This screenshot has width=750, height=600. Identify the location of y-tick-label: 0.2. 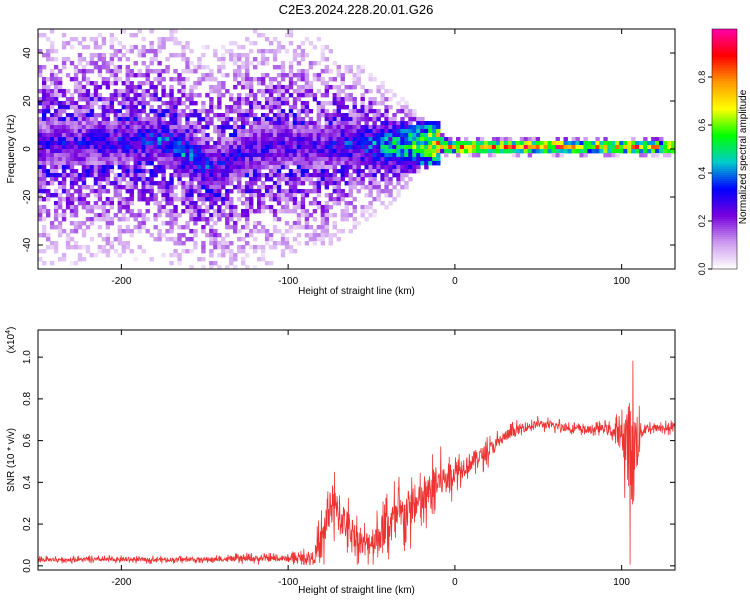
(27, 524).